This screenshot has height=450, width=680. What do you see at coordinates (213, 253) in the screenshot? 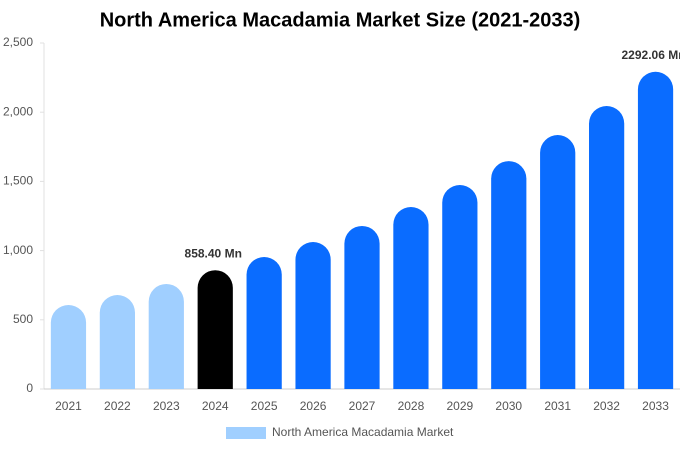
I see `value-label: 858.40 Mn` at bounding box center [213, 253].